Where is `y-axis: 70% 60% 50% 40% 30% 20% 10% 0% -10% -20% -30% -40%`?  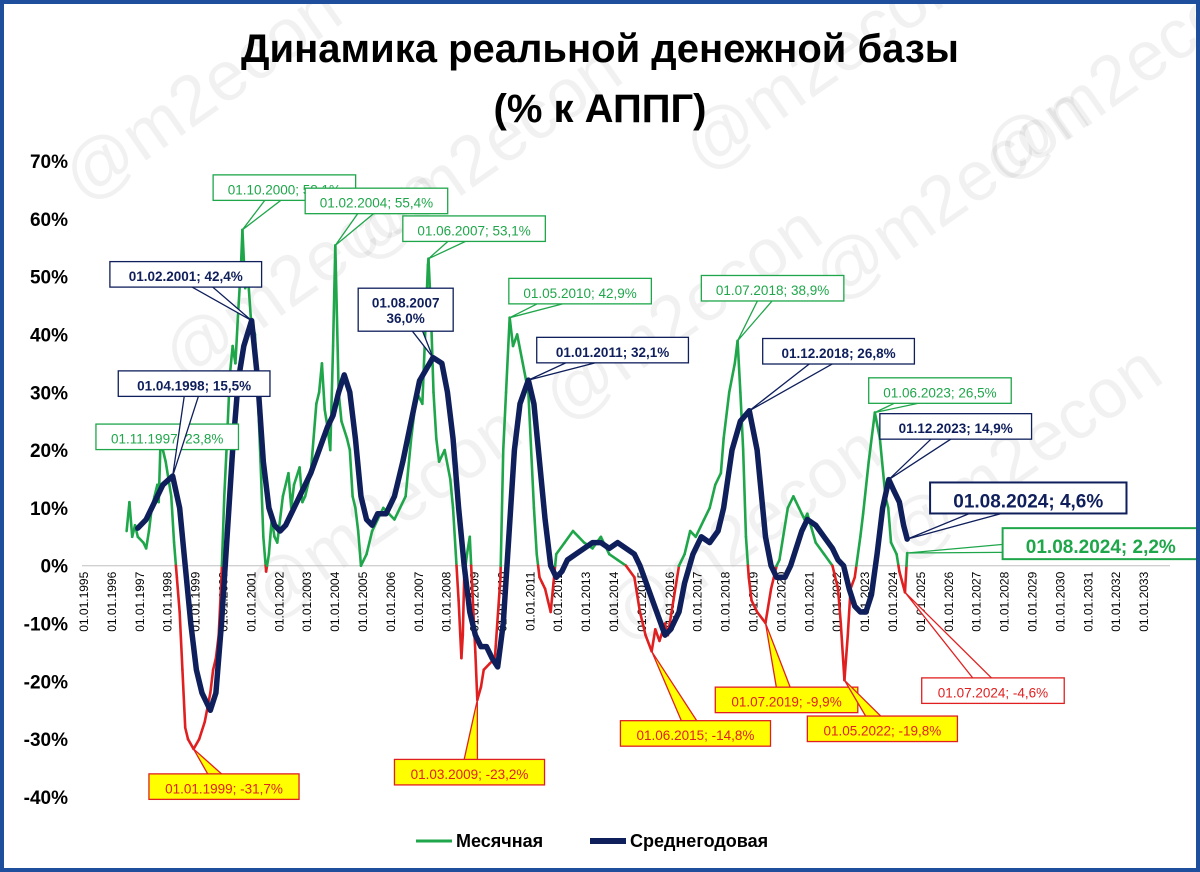 y-axis: 70% 60% 50% 40% 30% 20% 10% 0% -10% -20% -30% -40% is located at coordinates (46, 480).